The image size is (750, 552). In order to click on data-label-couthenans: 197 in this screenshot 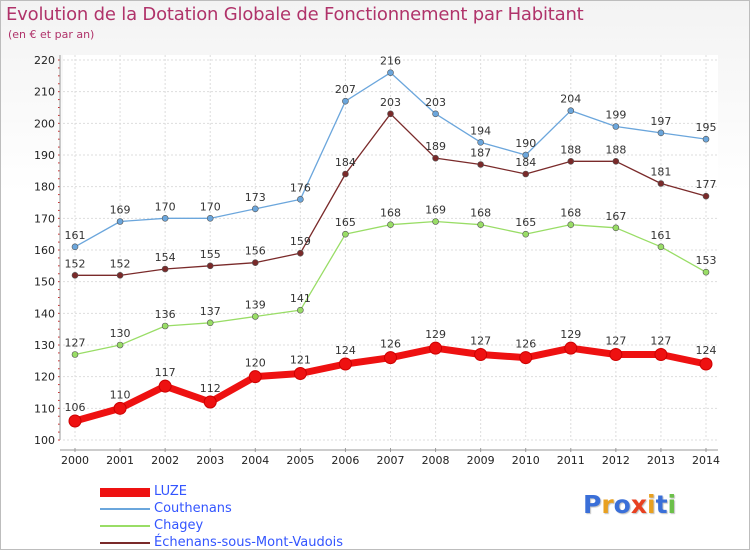, I will do `click(660, 121)`.